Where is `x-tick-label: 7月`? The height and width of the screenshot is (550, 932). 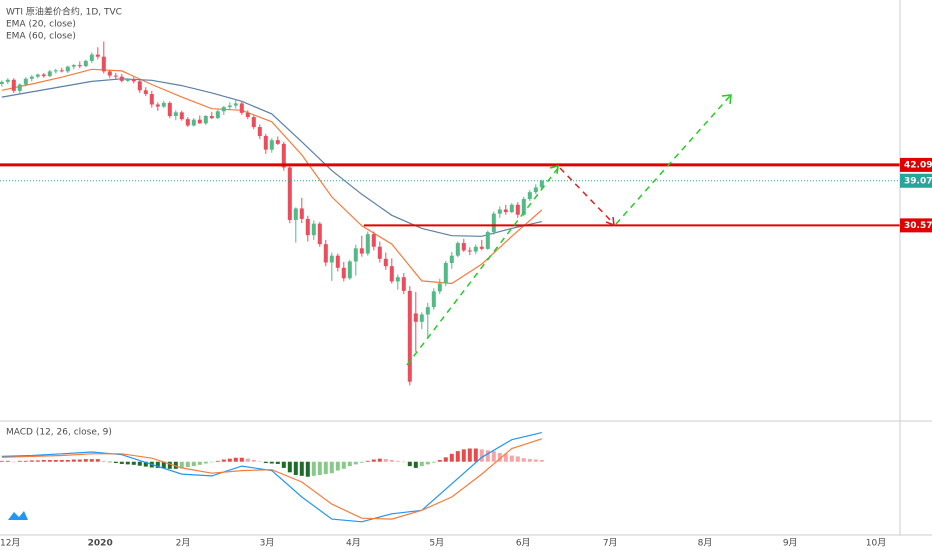 x-tick-label: 7月 is located at coordinates (610, 543).